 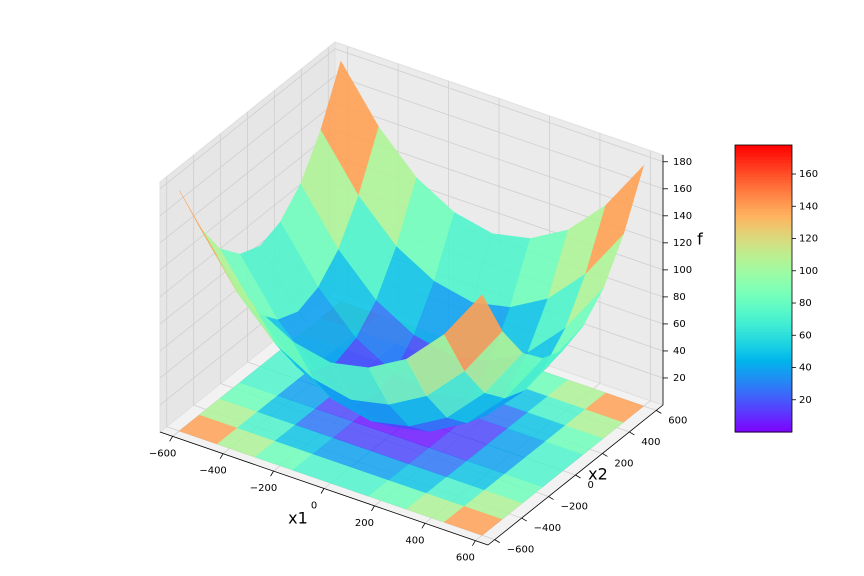 What do you see at coordinates (615, 407) in the screenshot?
I see `floor-contour` at bounding box center [615, 407].